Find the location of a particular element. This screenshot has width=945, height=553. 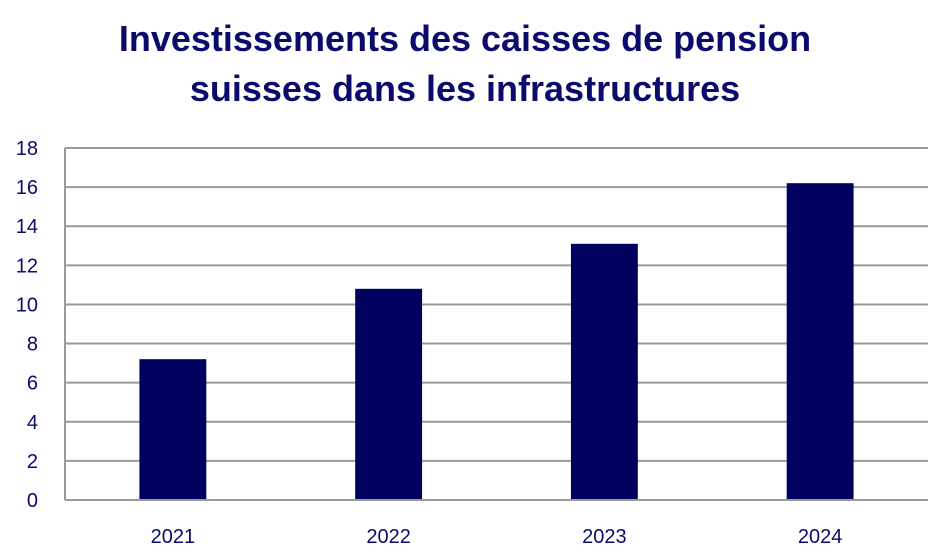

bar-2022 is located at coordinates (389, 394).